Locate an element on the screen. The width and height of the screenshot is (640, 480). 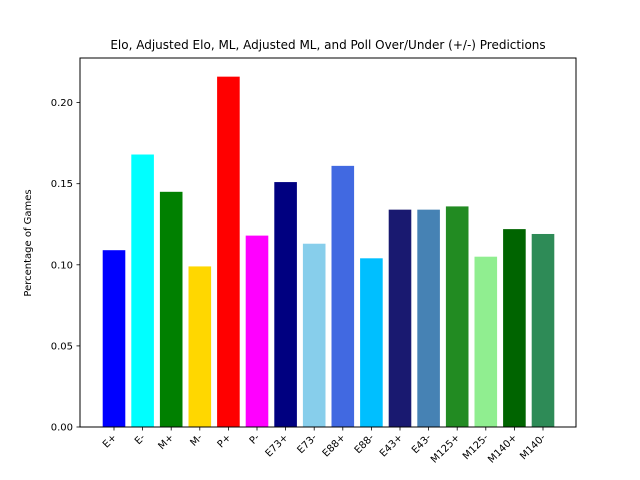
y-axis-title: Percentage of Games is located at coordinates (28, 242).